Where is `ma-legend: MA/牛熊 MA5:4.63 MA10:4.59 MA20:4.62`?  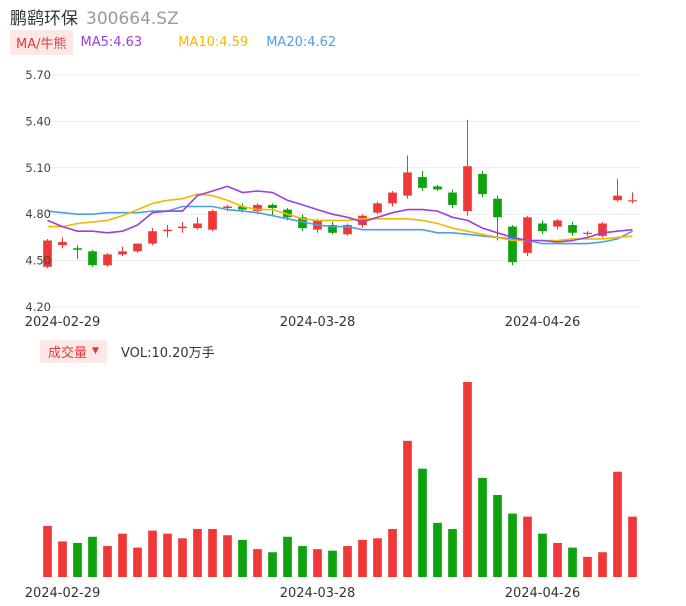 ma-legend: MA/牛熊 MA5:4.63 MA10:4.59 MA20:4.62 is located at coordinates (173, 42).